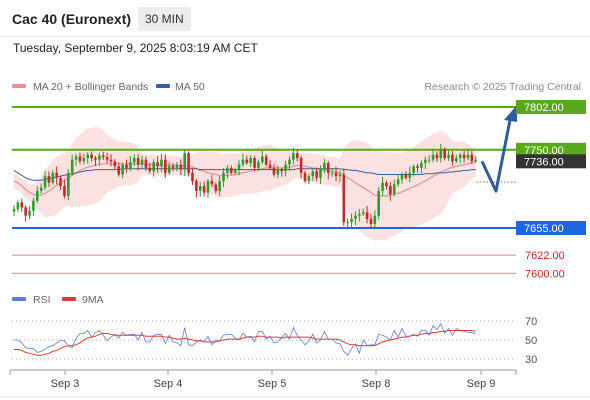  I want to click on projection-path, so click(496, 153).